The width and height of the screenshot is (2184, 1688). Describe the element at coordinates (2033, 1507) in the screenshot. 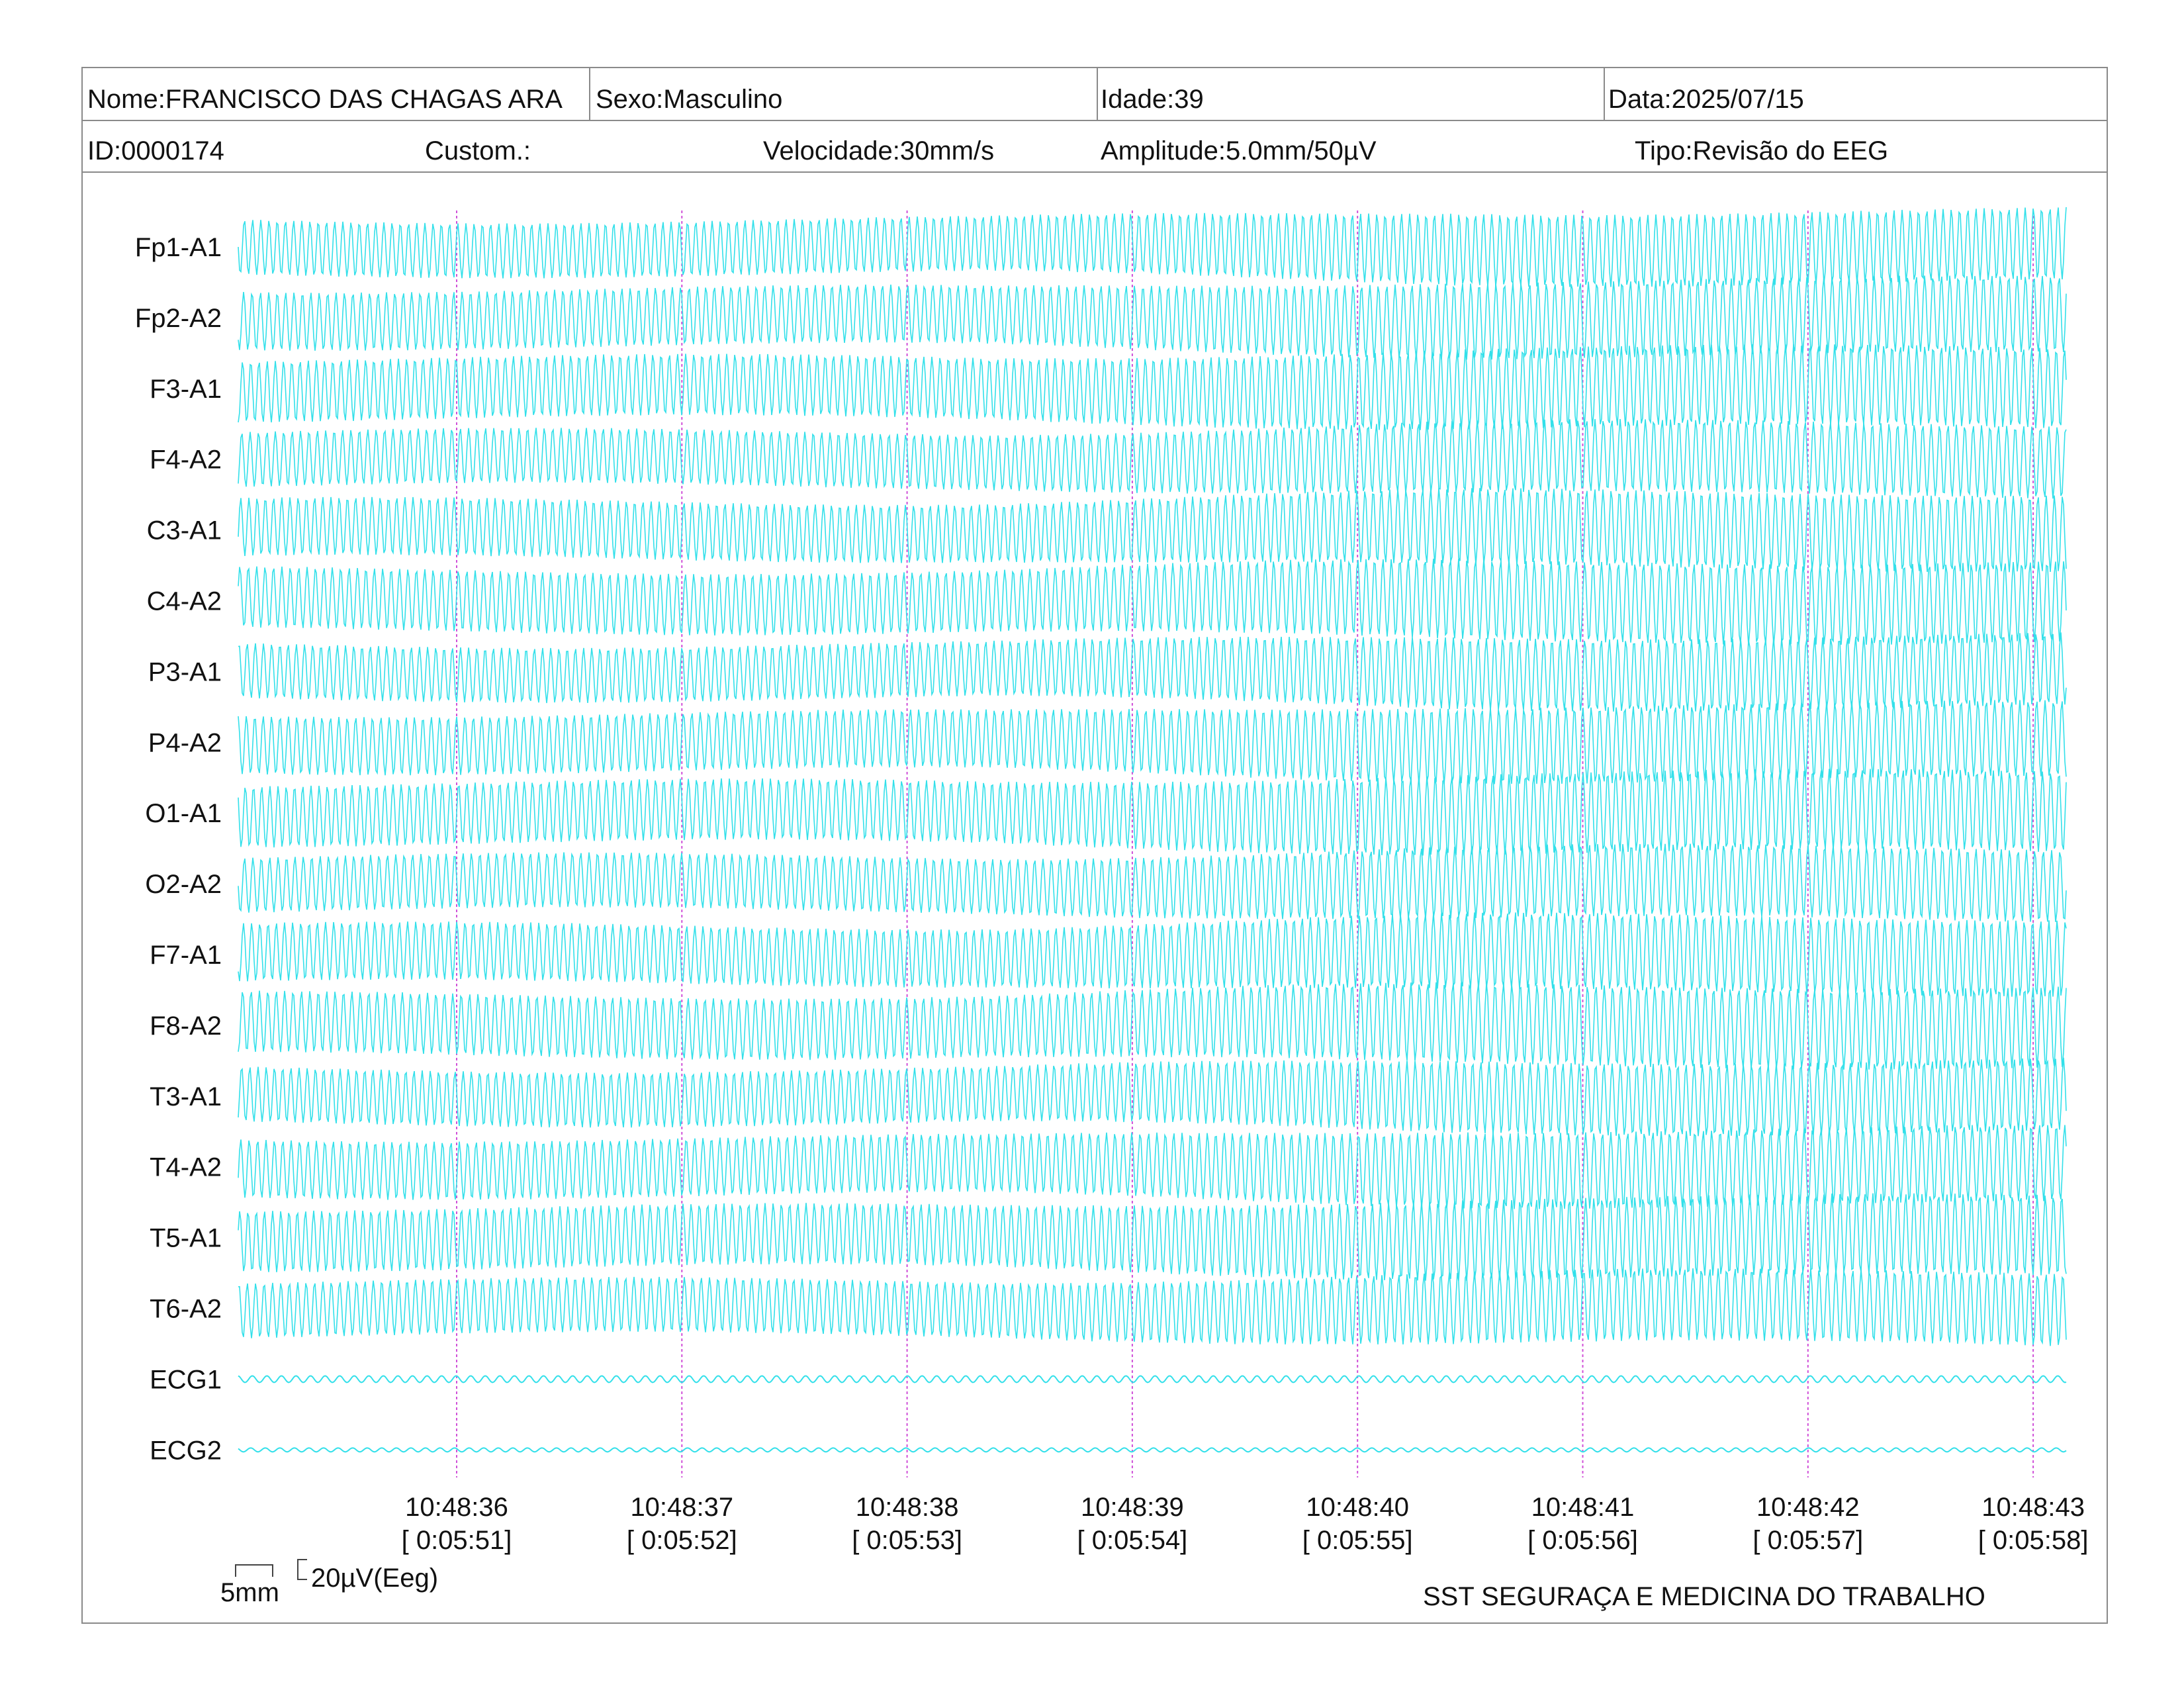

I see `time-clock-label: 10:48:43` at that location.